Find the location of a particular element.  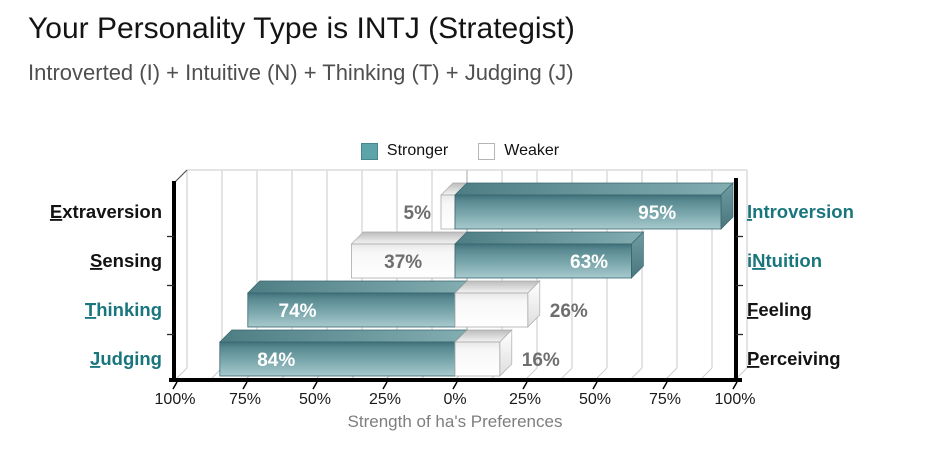

bar-value-label: 37% is located at coordinates (403, 262).